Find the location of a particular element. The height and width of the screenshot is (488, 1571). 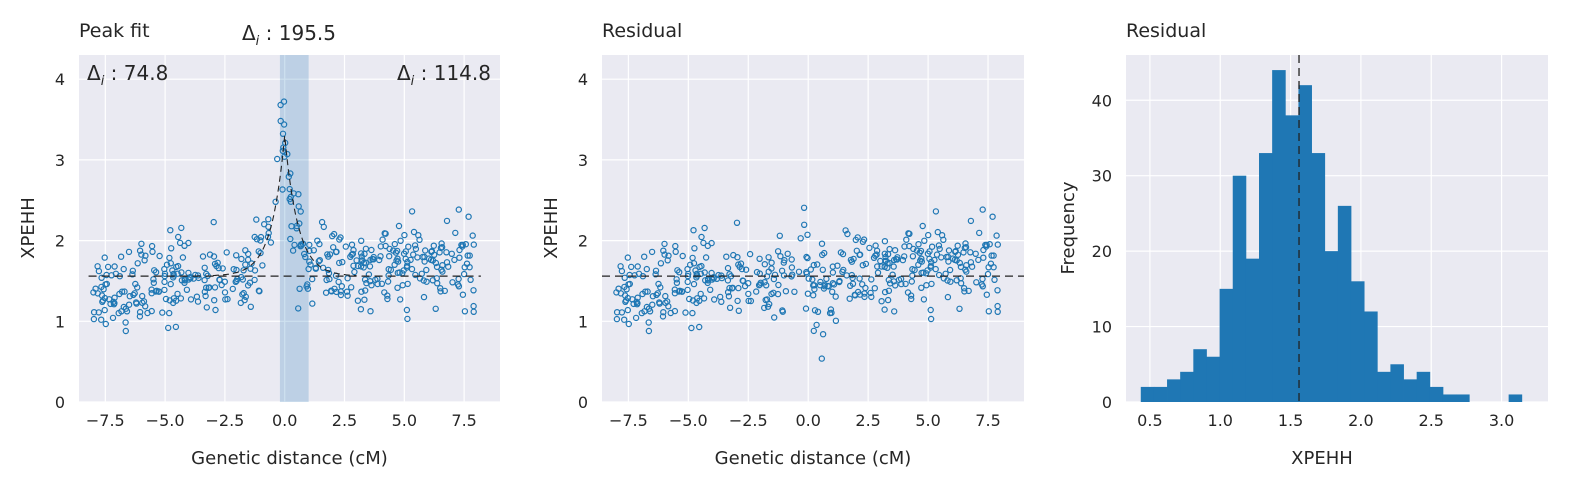

x-tick-label: −2.5 is located at coordinates (748, 420).